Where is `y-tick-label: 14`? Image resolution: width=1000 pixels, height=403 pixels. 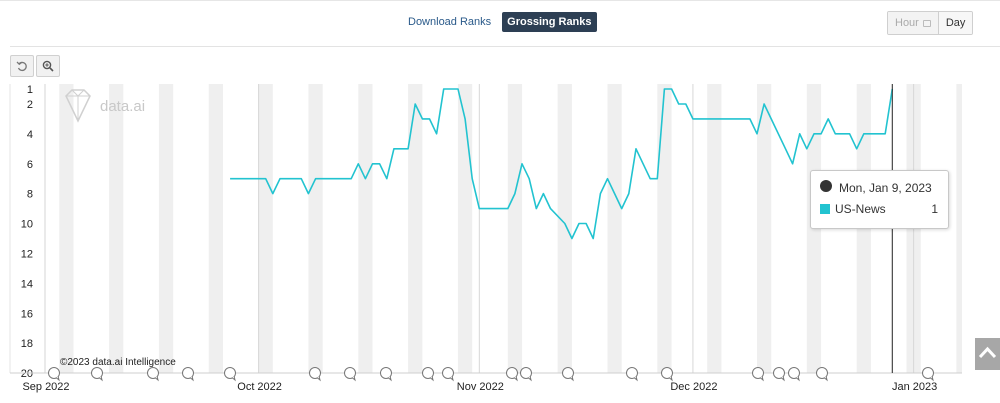
y-tick-label: 14 is located at coordinates (27, 284).